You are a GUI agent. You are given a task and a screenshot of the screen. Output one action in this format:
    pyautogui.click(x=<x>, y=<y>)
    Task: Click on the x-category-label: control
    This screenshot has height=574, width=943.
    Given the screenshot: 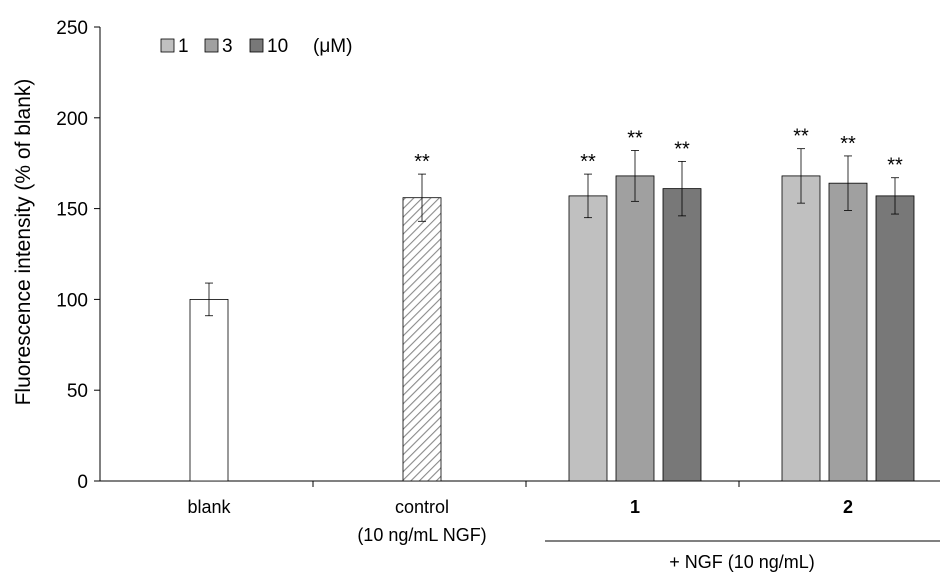 What is the action you would take?
    pyautogui.click(x=422, y=507)
    